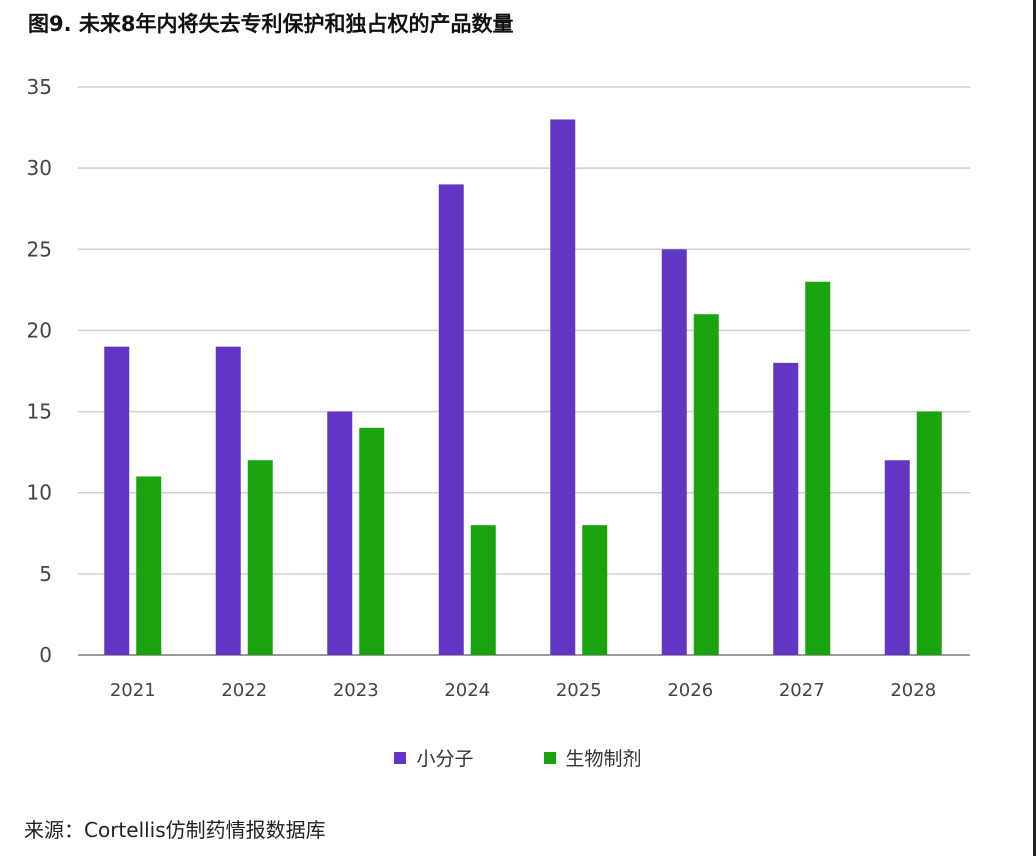 The height and width of the screenshot is (856, 1036). What do you see at coordinates (45, 574) in the screenshot?
I see `y-tick-label: 5` at bounding box center [45, 574].